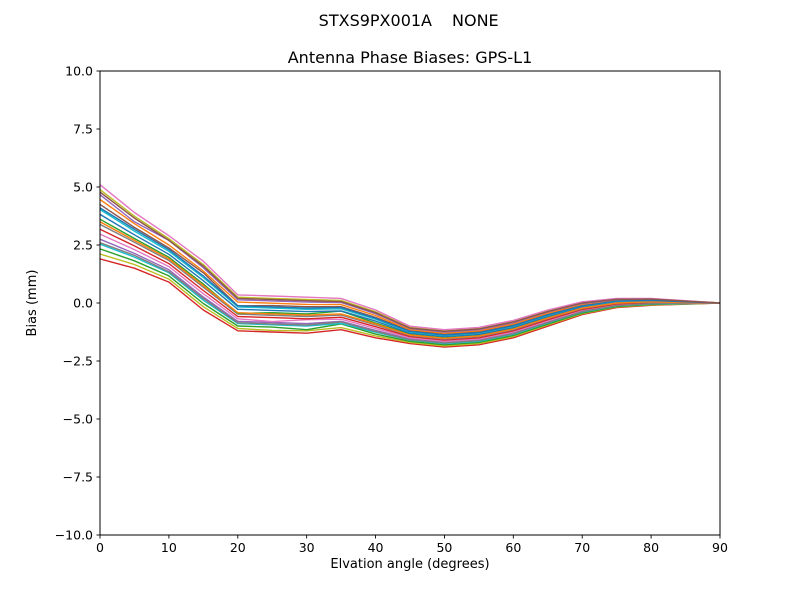 This screenshot has height=600, width=800. What do you see at coordinates (444, 547) in the screenshot?
I see `x-tick-label: 50` at bounding box center [444, 547].